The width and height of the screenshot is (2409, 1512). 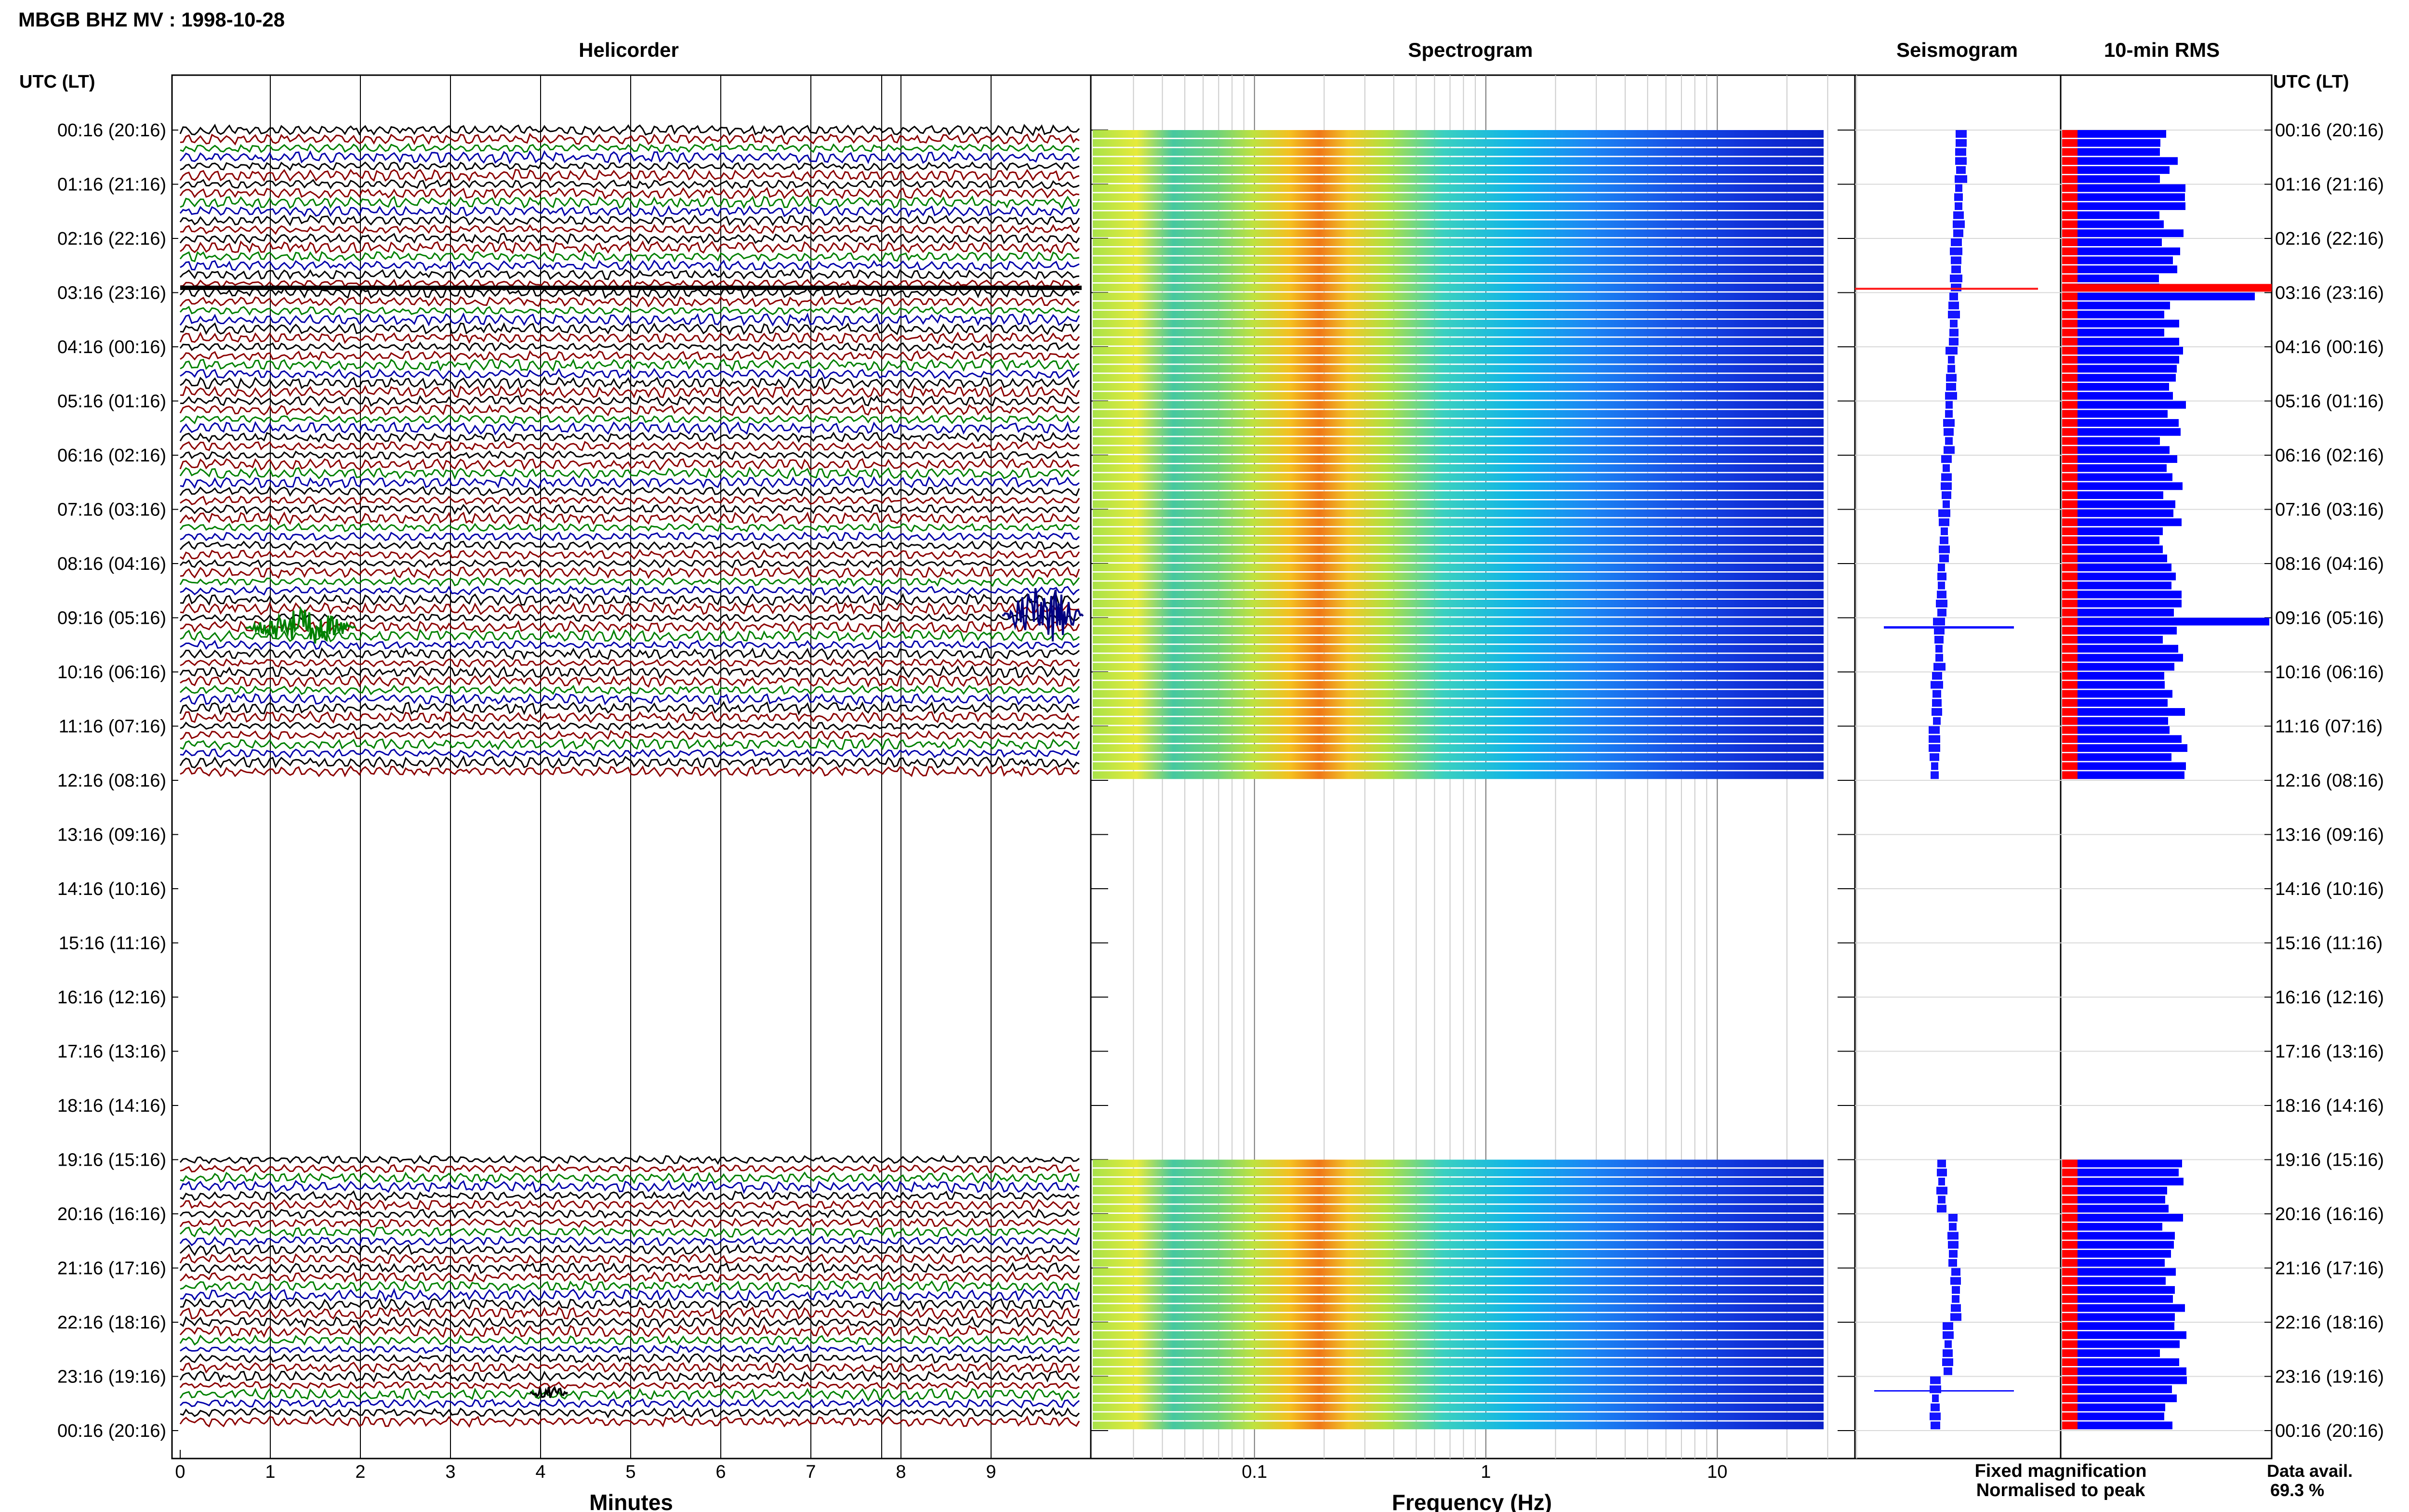 What do you see at coordinates (111, 1106) in the screenshot?
I see `time-label-left: 18:16 (14:16)` at bounding box center [111, 1106].